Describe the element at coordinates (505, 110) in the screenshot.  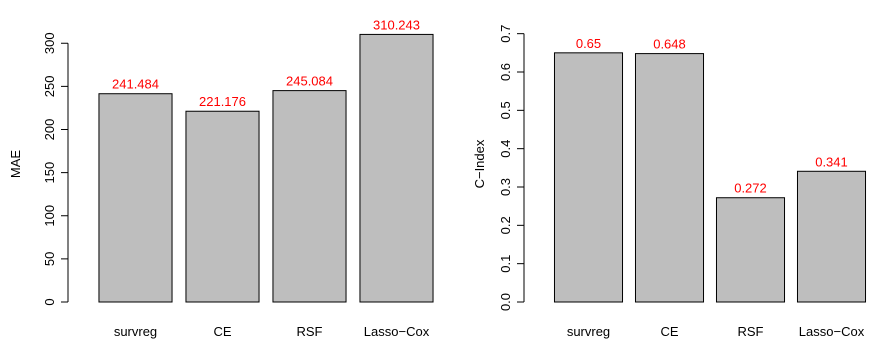
I see `c-index-y-tick-label: 0.5` at that location.